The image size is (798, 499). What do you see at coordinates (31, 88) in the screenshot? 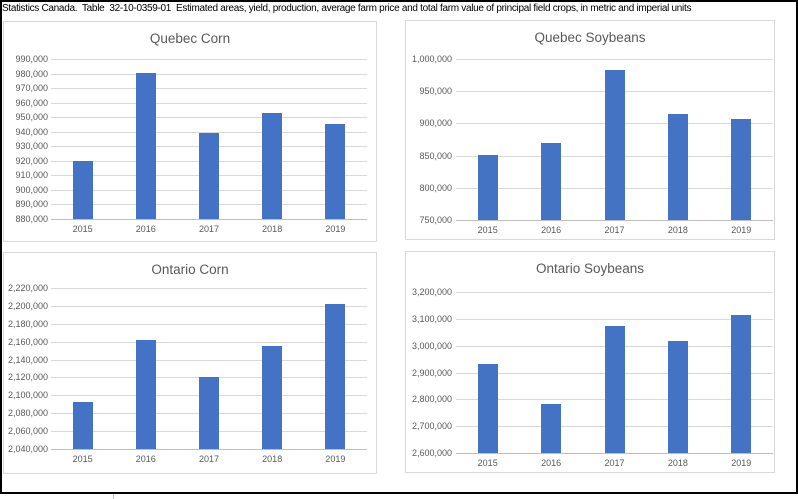
I see `y-axis-tick-label: 970,000` at bounding box center [31, 88].